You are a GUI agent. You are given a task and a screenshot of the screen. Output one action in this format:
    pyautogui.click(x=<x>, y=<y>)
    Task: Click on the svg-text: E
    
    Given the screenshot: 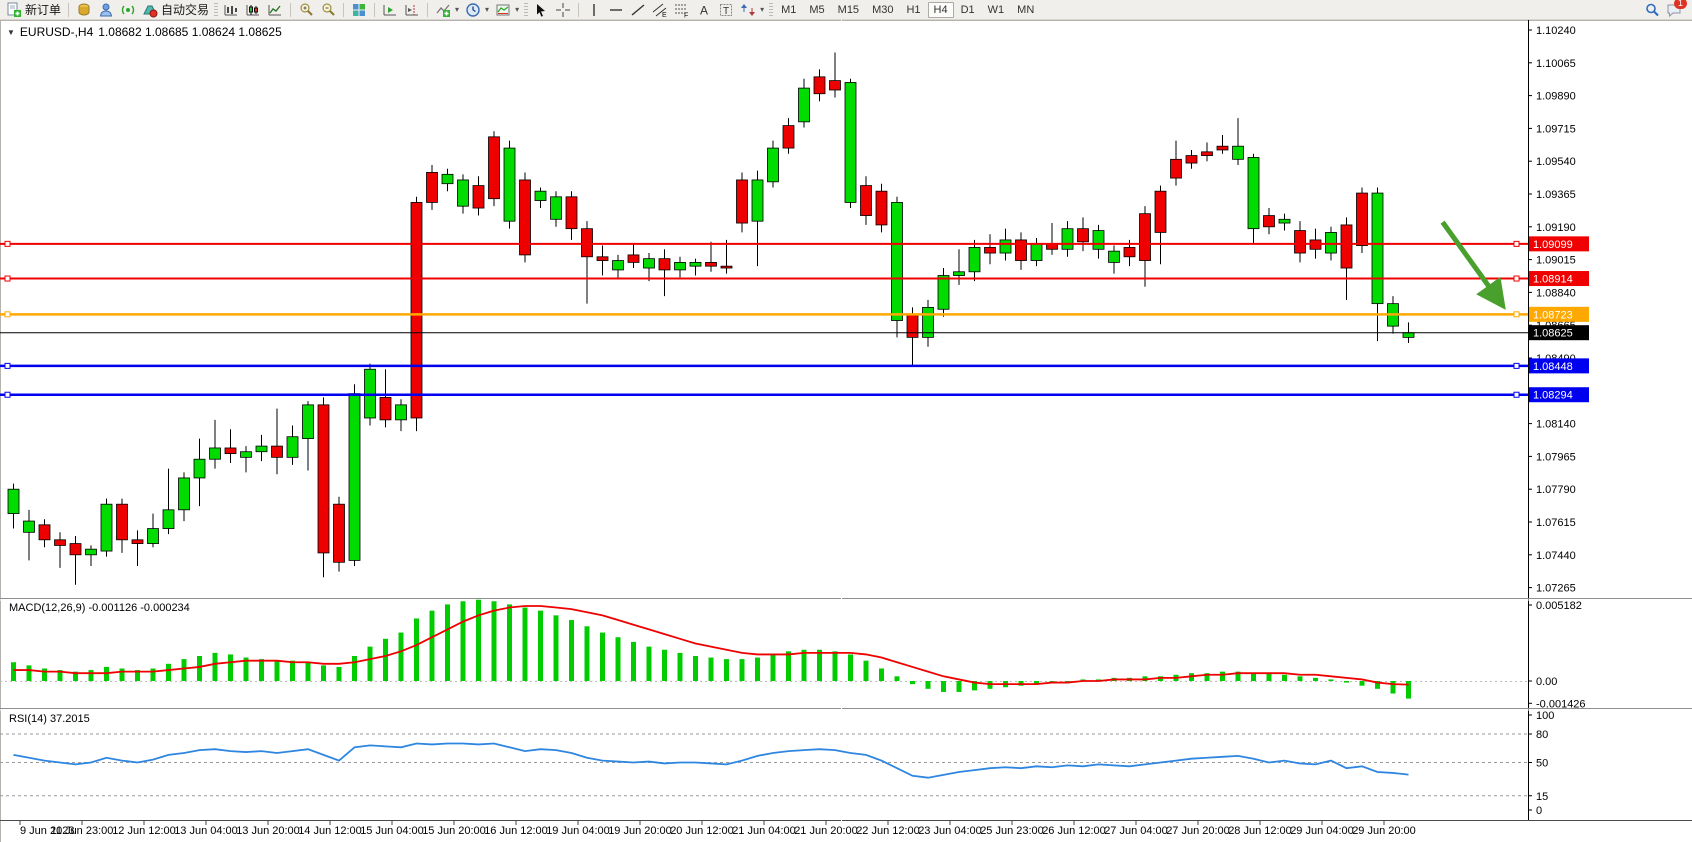 What is the action you would take?
    pyautogui.click(x=664, y=15)
    